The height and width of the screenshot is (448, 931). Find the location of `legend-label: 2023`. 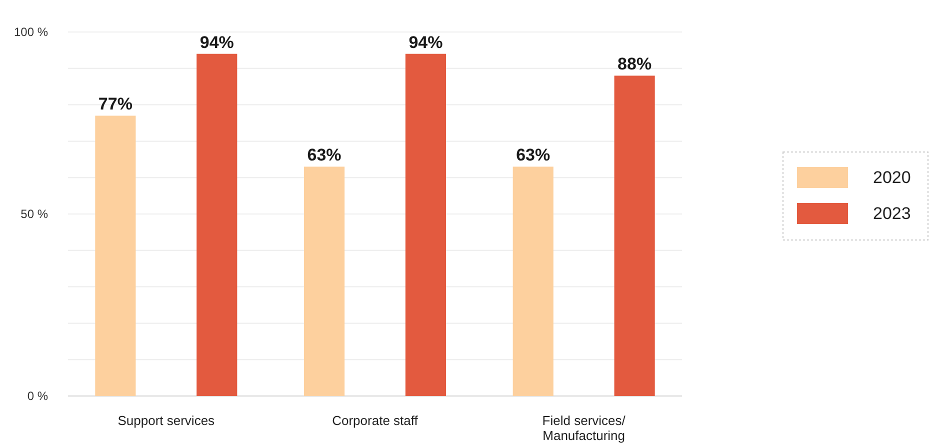

legend-label: 2023 is located at coordinates (892, 213).